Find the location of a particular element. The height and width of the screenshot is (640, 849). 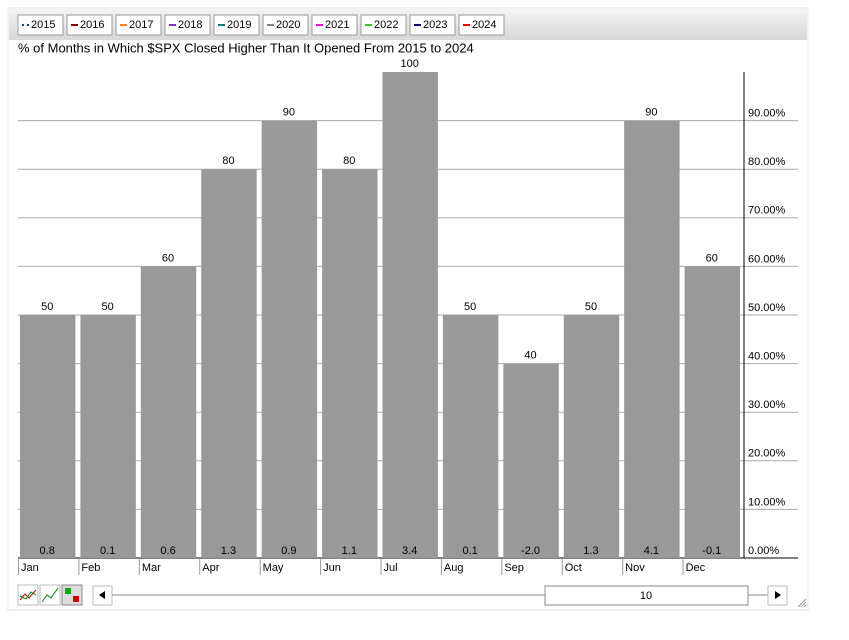

slider-value: 10 is located at coordinates (646, 596).